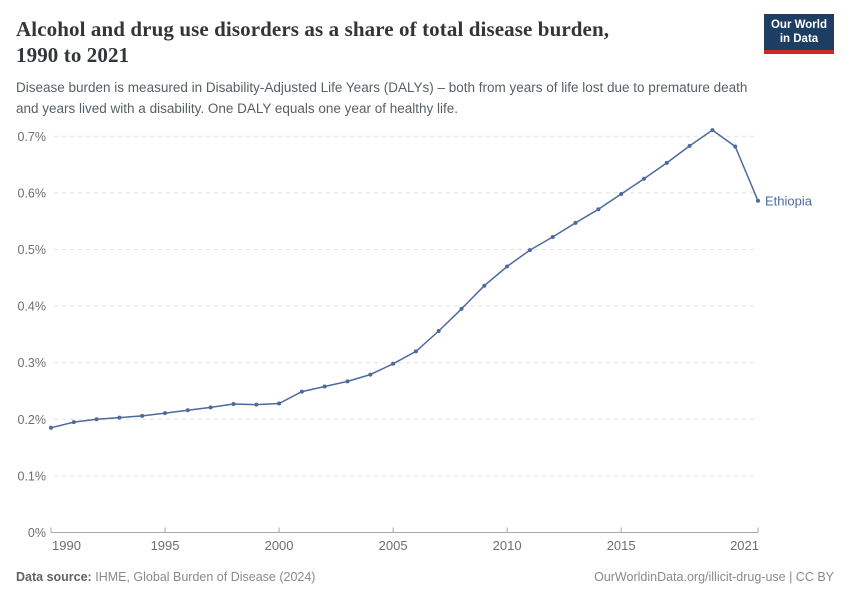  What do you see at coordinates (205, 577) in the screenshot?
I see `data-source-value: IHME, Global Burden of Disease (2024)` at bounding box center [205, 577].